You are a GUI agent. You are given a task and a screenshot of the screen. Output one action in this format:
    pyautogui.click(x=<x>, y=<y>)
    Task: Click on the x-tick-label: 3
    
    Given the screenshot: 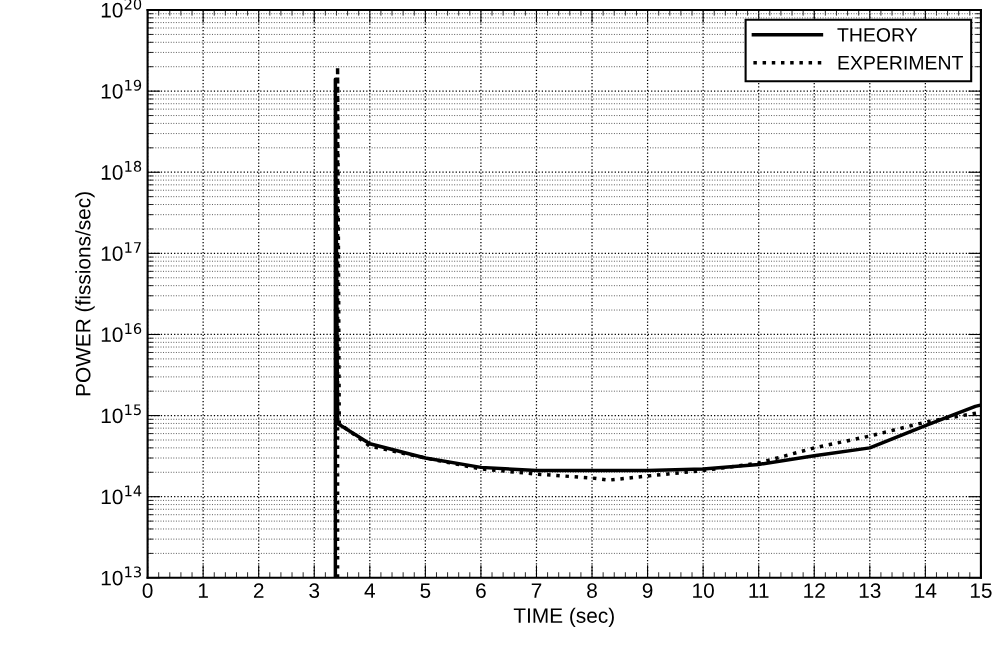 What is the action you would take?
    pyautogui.click(x=314, y=590)
    